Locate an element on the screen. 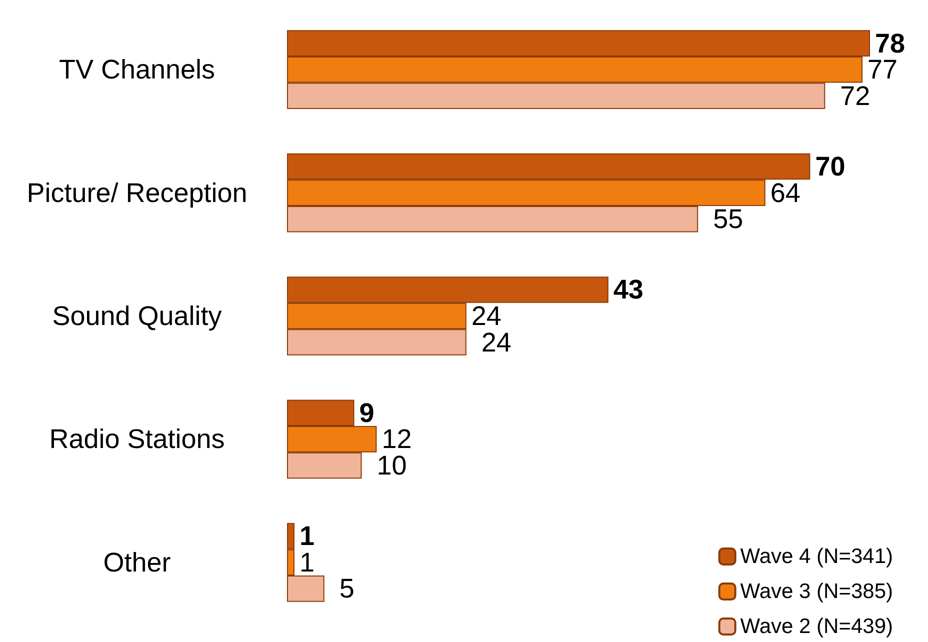 This screenshot has height=642, width=928. data-label: 72 is located at coordinates (855, 95).